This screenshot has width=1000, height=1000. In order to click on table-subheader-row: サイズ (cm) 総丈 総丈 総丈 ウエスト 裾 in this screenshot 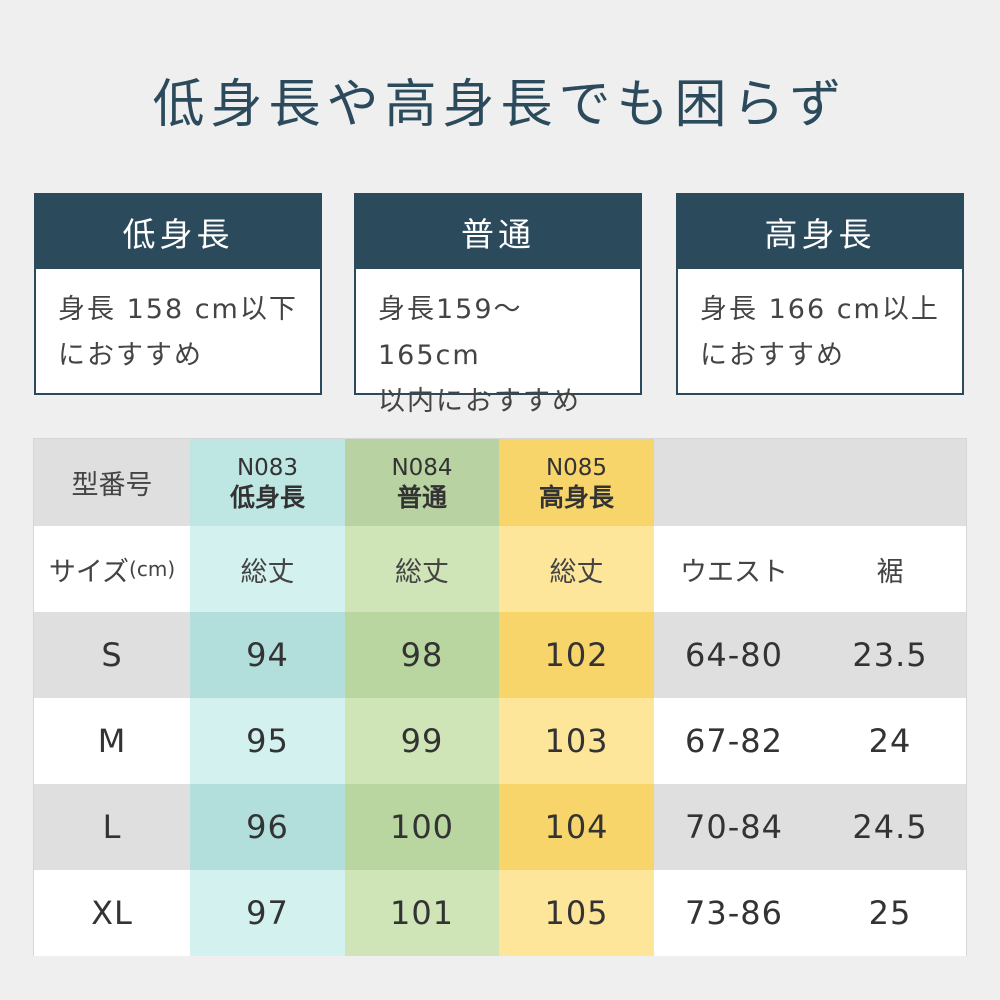, I will do `click(500, 569)`.